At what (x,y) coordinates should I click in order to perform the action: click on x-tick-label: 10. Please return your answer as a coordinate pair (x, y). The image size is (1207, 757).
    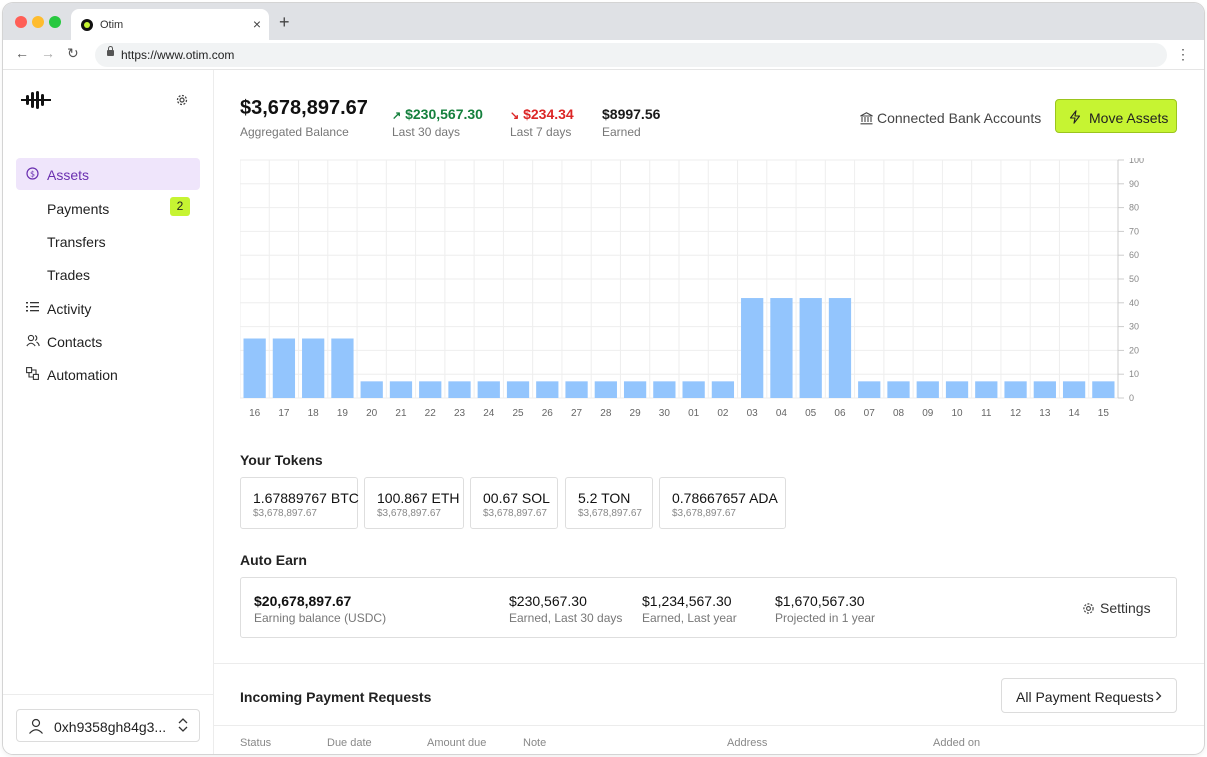
    Looking at the image, I should click on (957, 413).